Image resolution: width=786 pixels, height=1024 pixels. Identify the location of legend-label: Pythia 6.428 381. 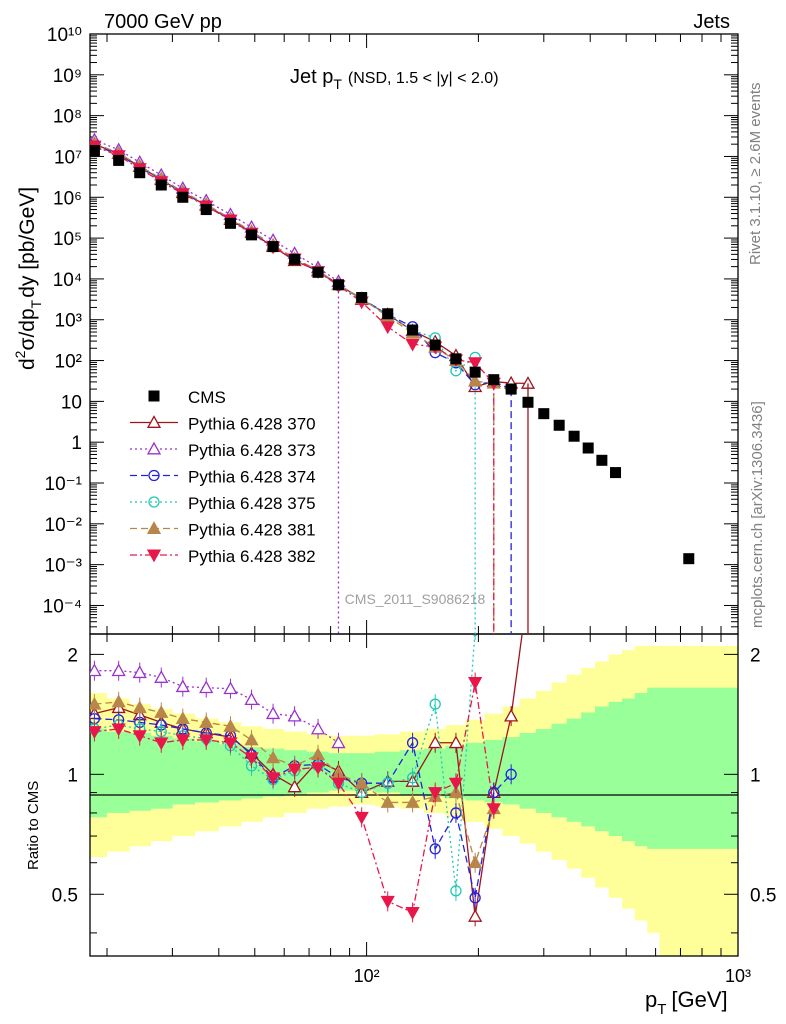
(252, 530).